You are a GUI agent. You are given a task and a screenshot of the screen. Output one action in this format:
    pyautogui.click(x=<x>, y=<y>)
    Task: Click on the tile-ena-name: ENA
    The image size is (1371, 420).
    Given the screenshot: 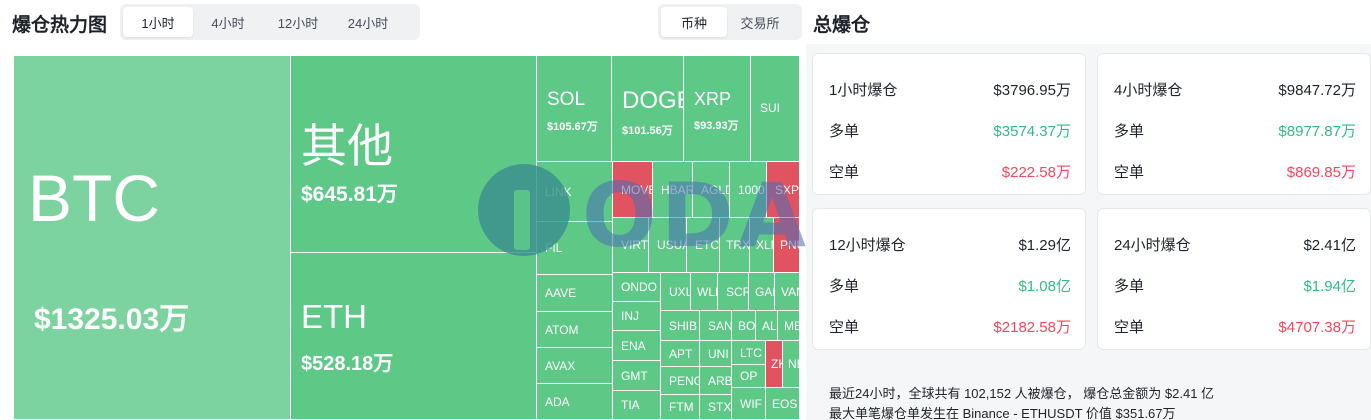 What is the action you would take?
    pyautogui.click(x=633, y=345)
    